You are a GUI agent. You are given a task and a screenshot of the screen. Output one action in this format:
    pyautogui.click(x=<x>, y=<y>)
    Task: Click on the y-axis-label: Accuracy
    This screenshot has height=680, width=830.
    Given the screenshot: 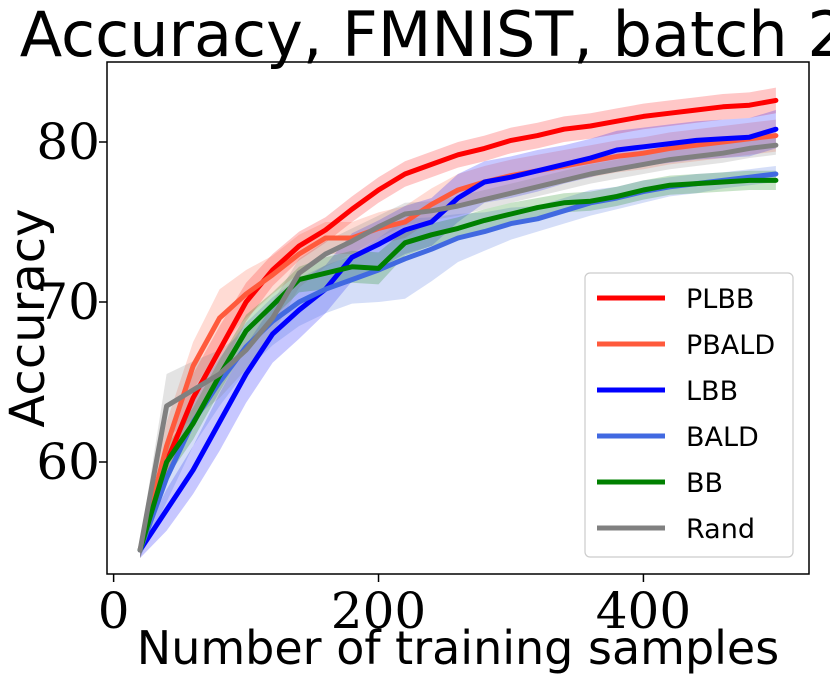 What is the action you would take?
    pyautogui.click(x=28, y=317)
    